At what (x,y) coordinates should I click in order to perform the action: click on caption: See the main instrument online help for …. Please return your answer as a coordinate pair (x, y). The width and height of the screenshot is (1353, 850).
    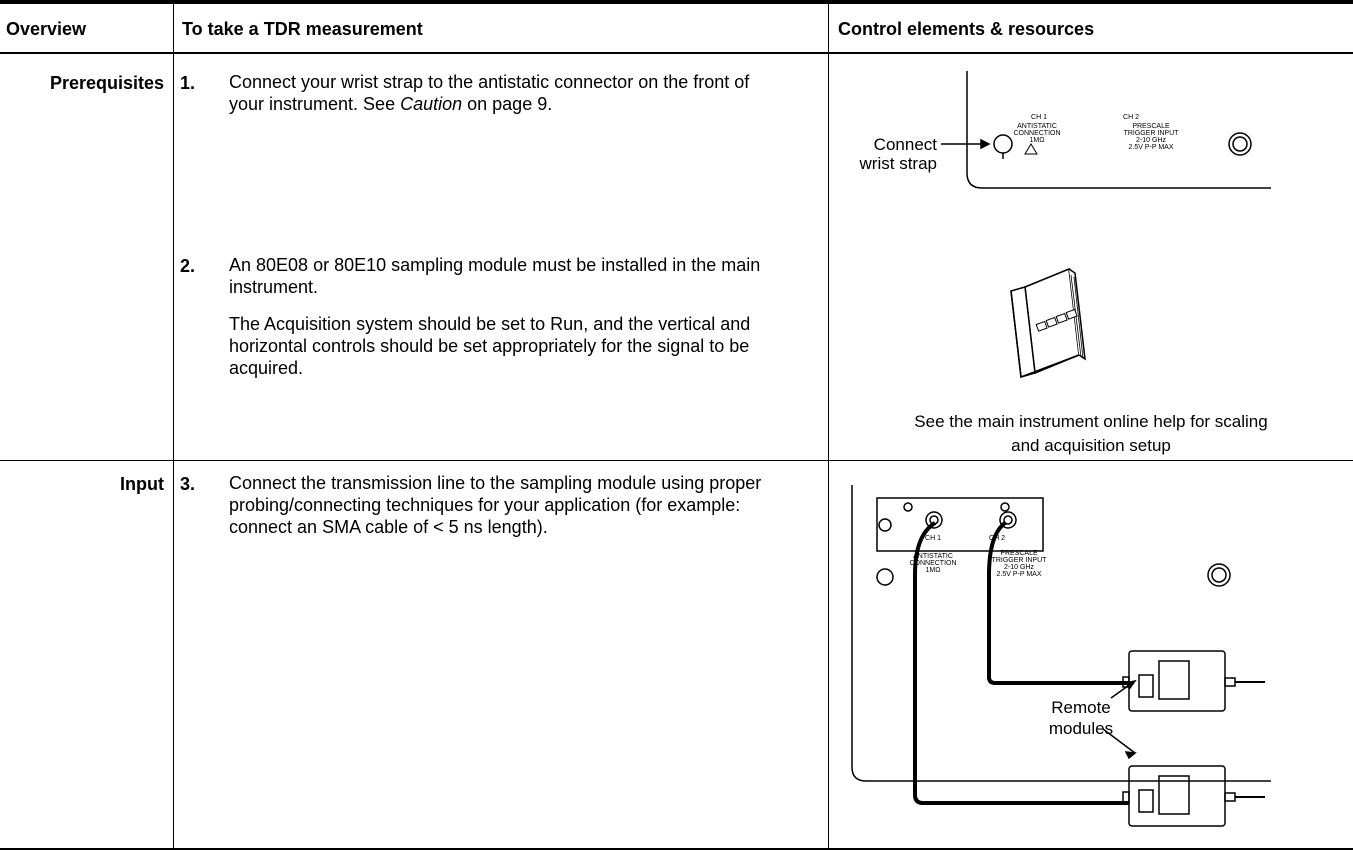
    Looking at the image, I should click on (1090, 421).